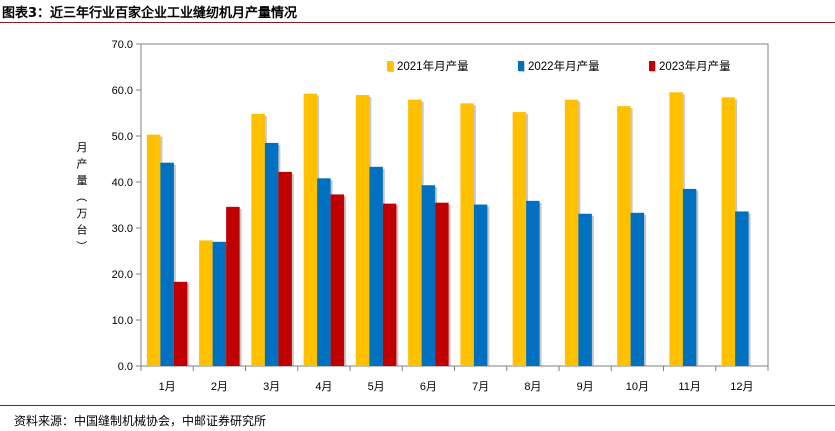 This screenshot has height=431, width=835. Describe the element at coordinates (122, 91) in the screenshot. I see `y-tick-label: 60.0` at that location.